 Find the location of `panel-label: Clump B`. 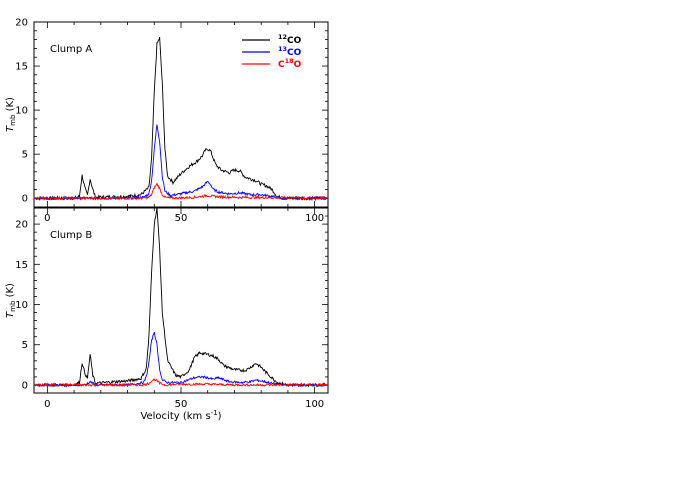

panel-label: Clump B is located at coordinates (71, 235).